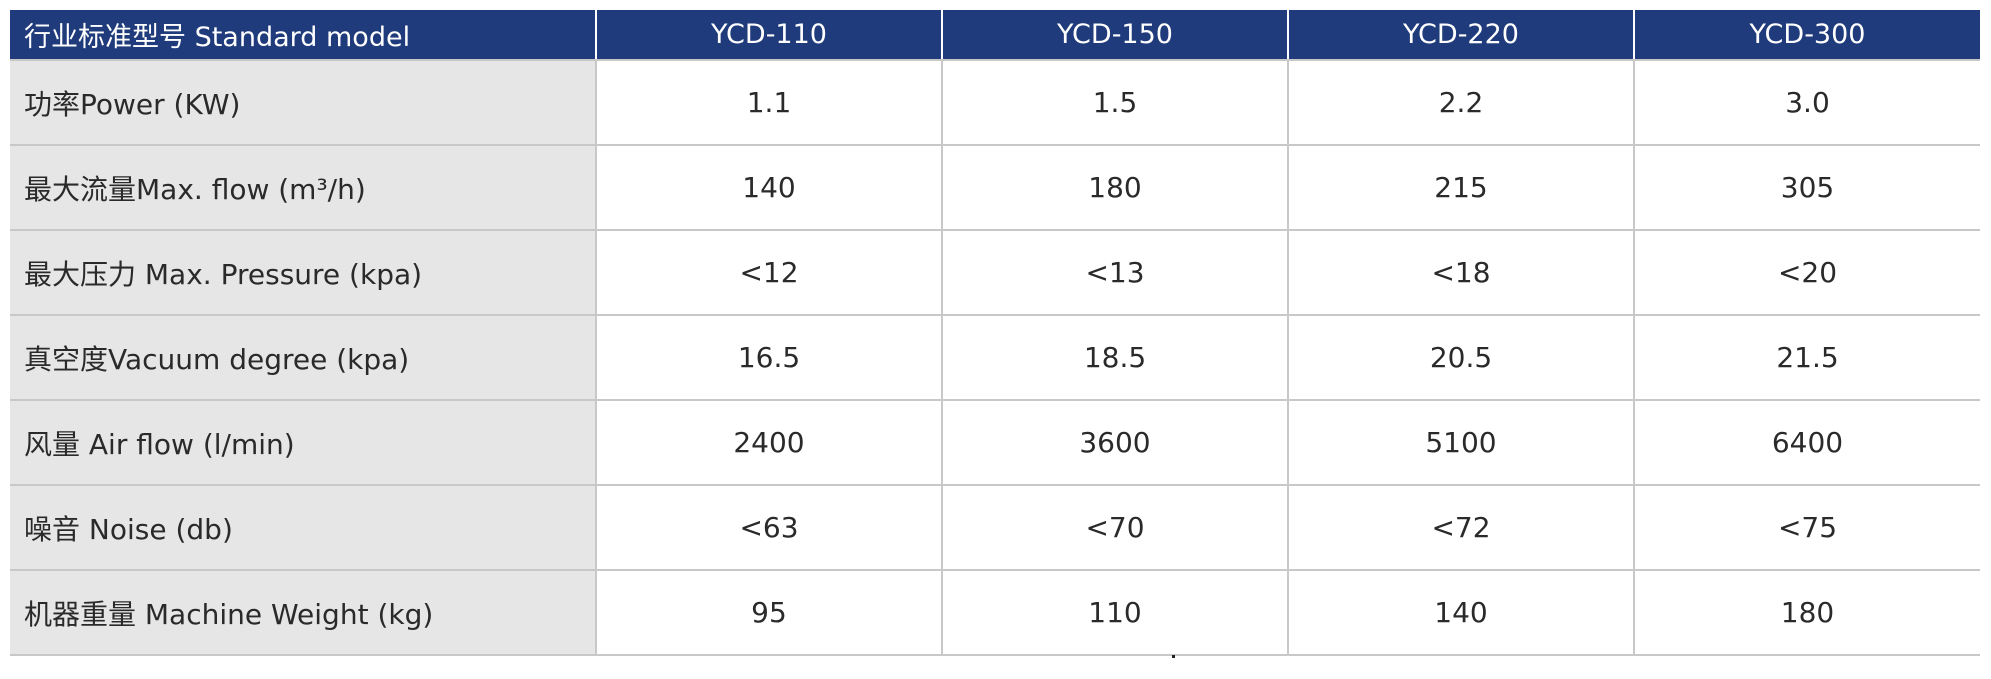 Image resolution: width=1991 pixels, height=679 pixels. What do you see at coordinates (1115, 357) in the screenshot?
I see `table-cell: 18.5` at bounding box center [1115, 357].